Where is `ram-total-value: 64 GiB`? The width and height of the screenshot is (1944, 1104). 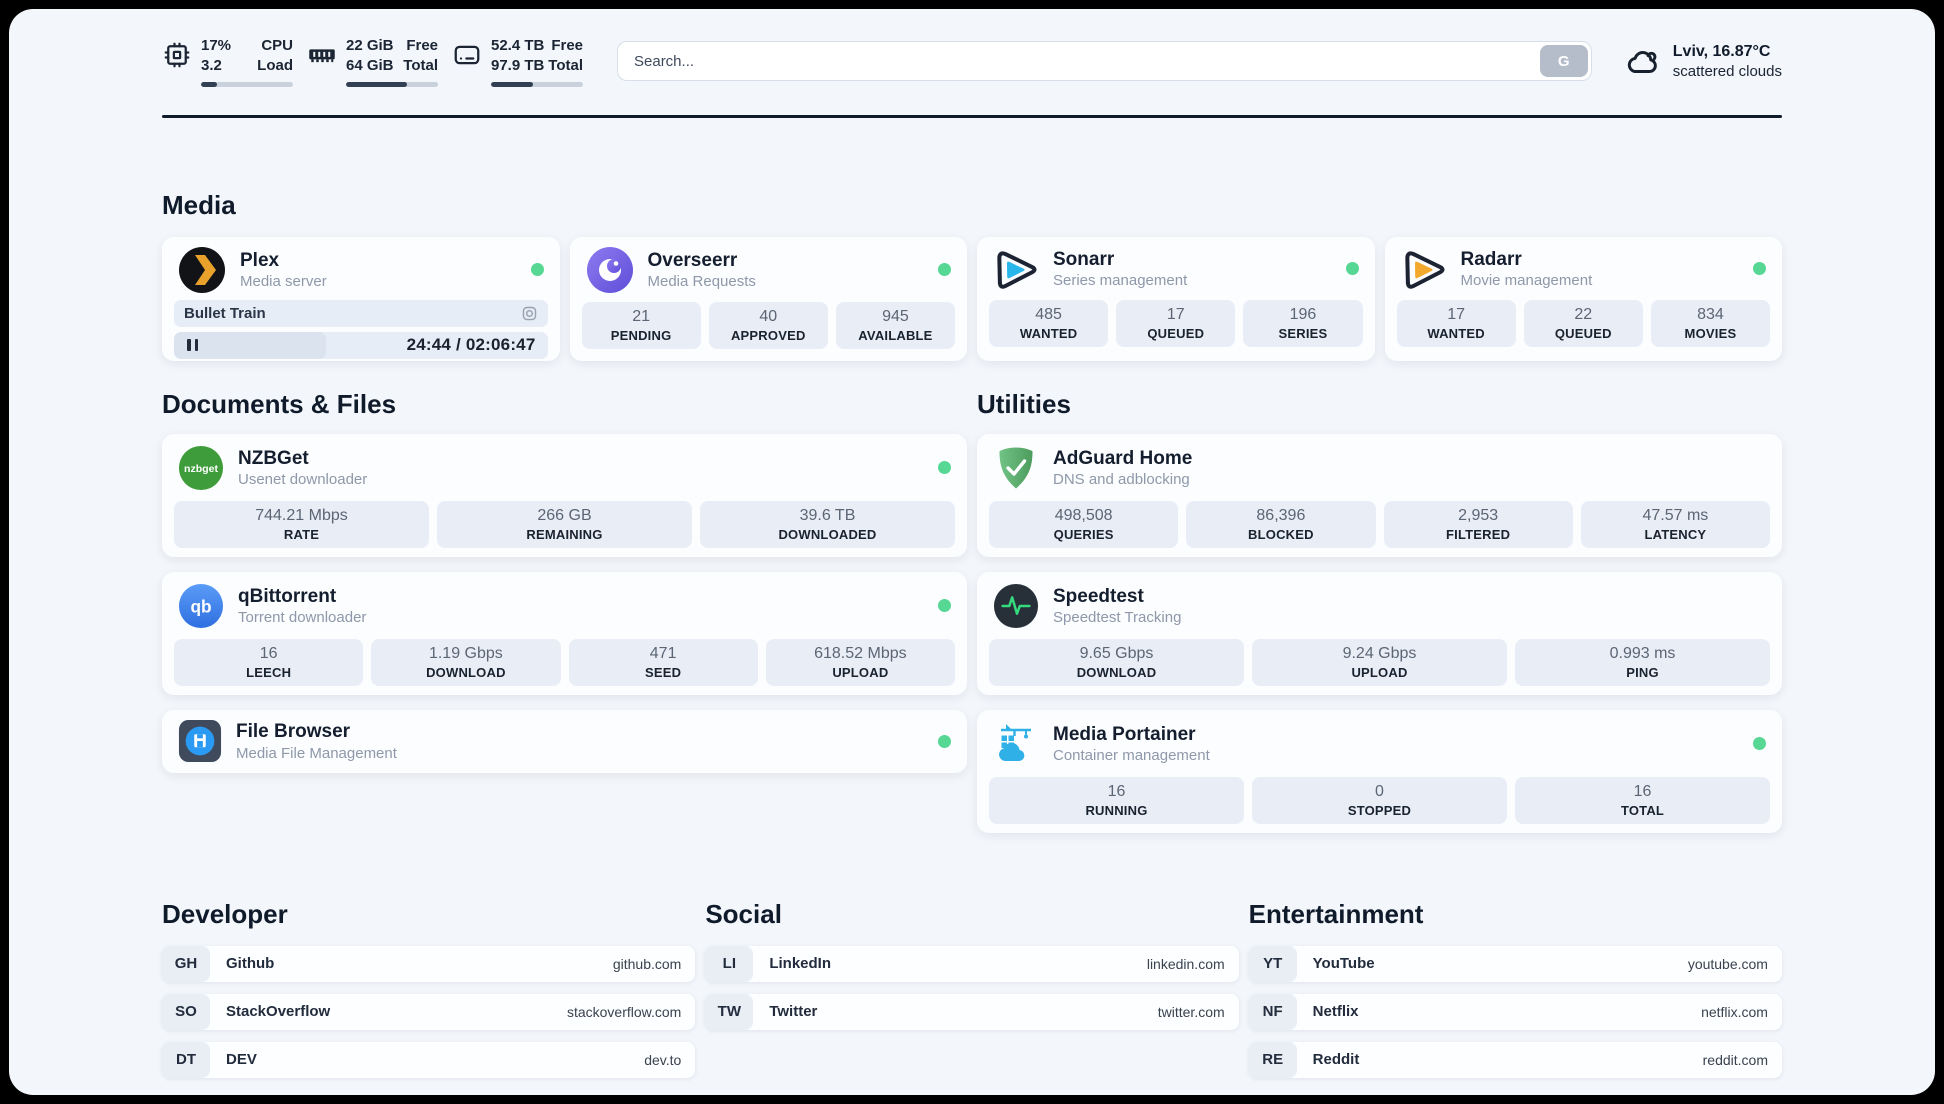 ram-total-value: 64 GiB is located at coordinates (370, 66).